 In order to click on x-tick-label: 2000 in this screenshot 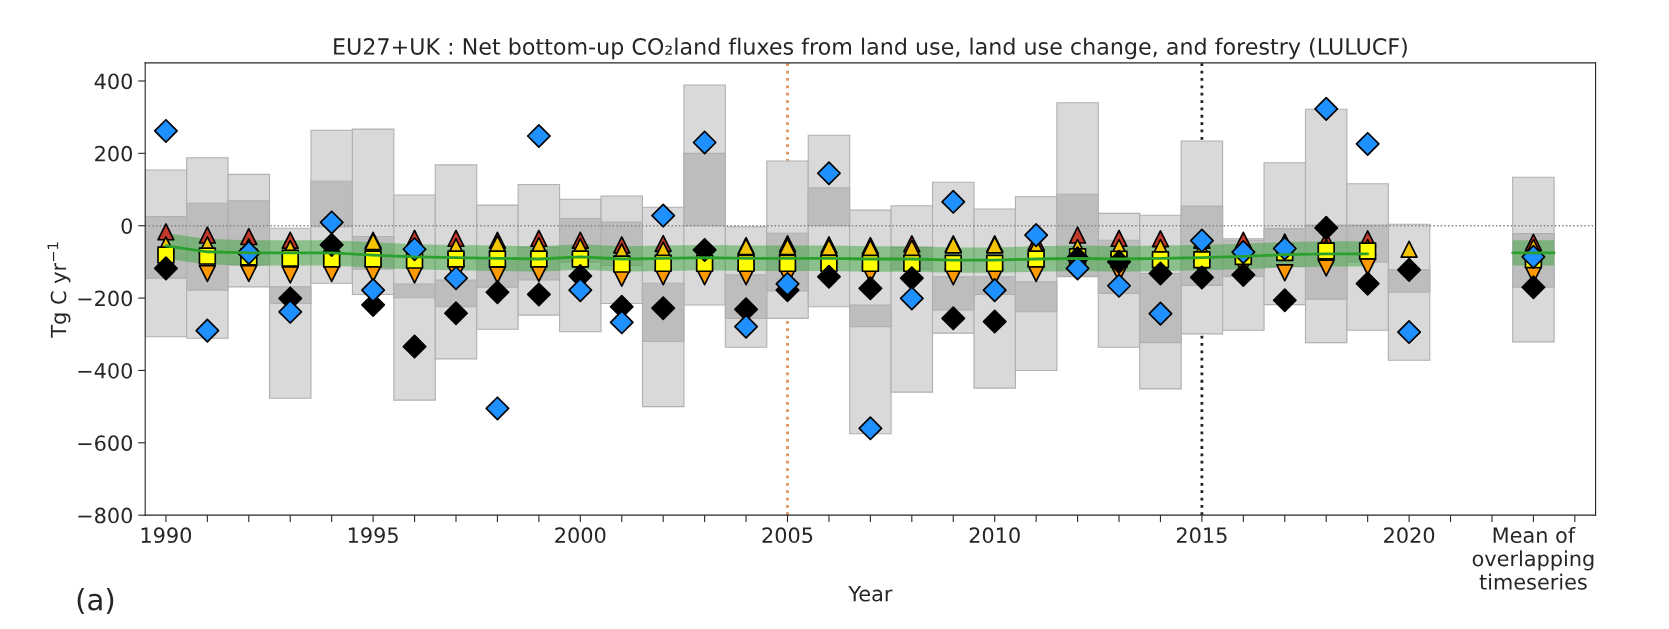, I will do `click(580, 535)`.